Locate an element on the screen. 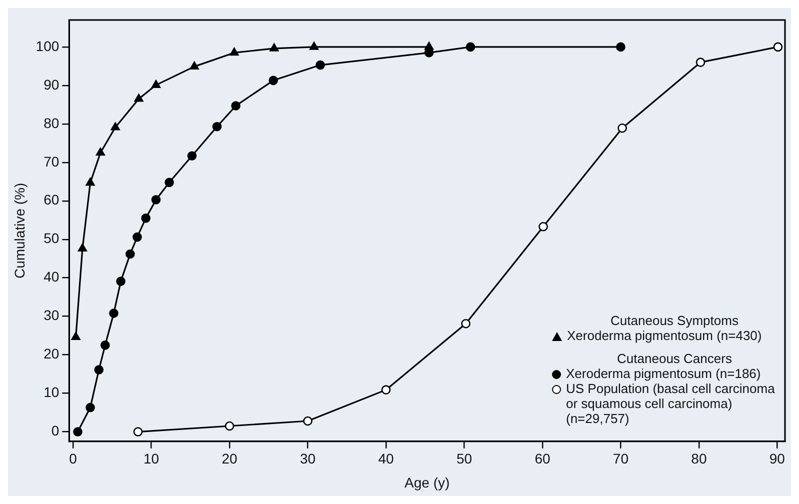 This screenshot has width=799, height=504. y-axis-title: Cumulative (%) is located at coordinates (19, 230).